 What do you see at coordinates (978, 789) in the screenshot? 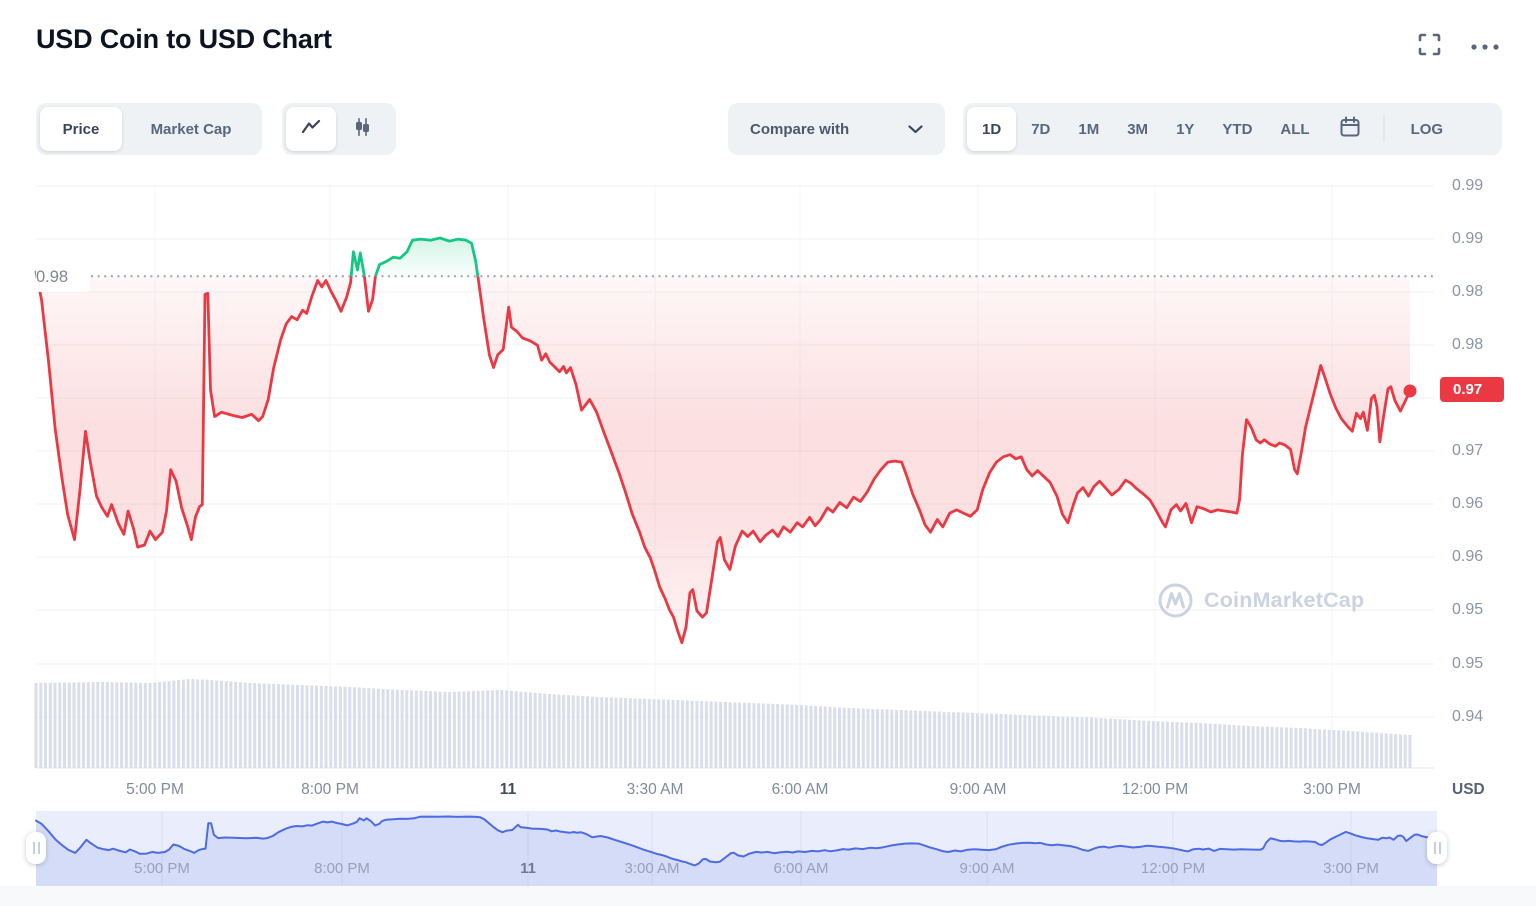
I see `x-axis-label: 9:00 AM` at bounding box center [978, 789].